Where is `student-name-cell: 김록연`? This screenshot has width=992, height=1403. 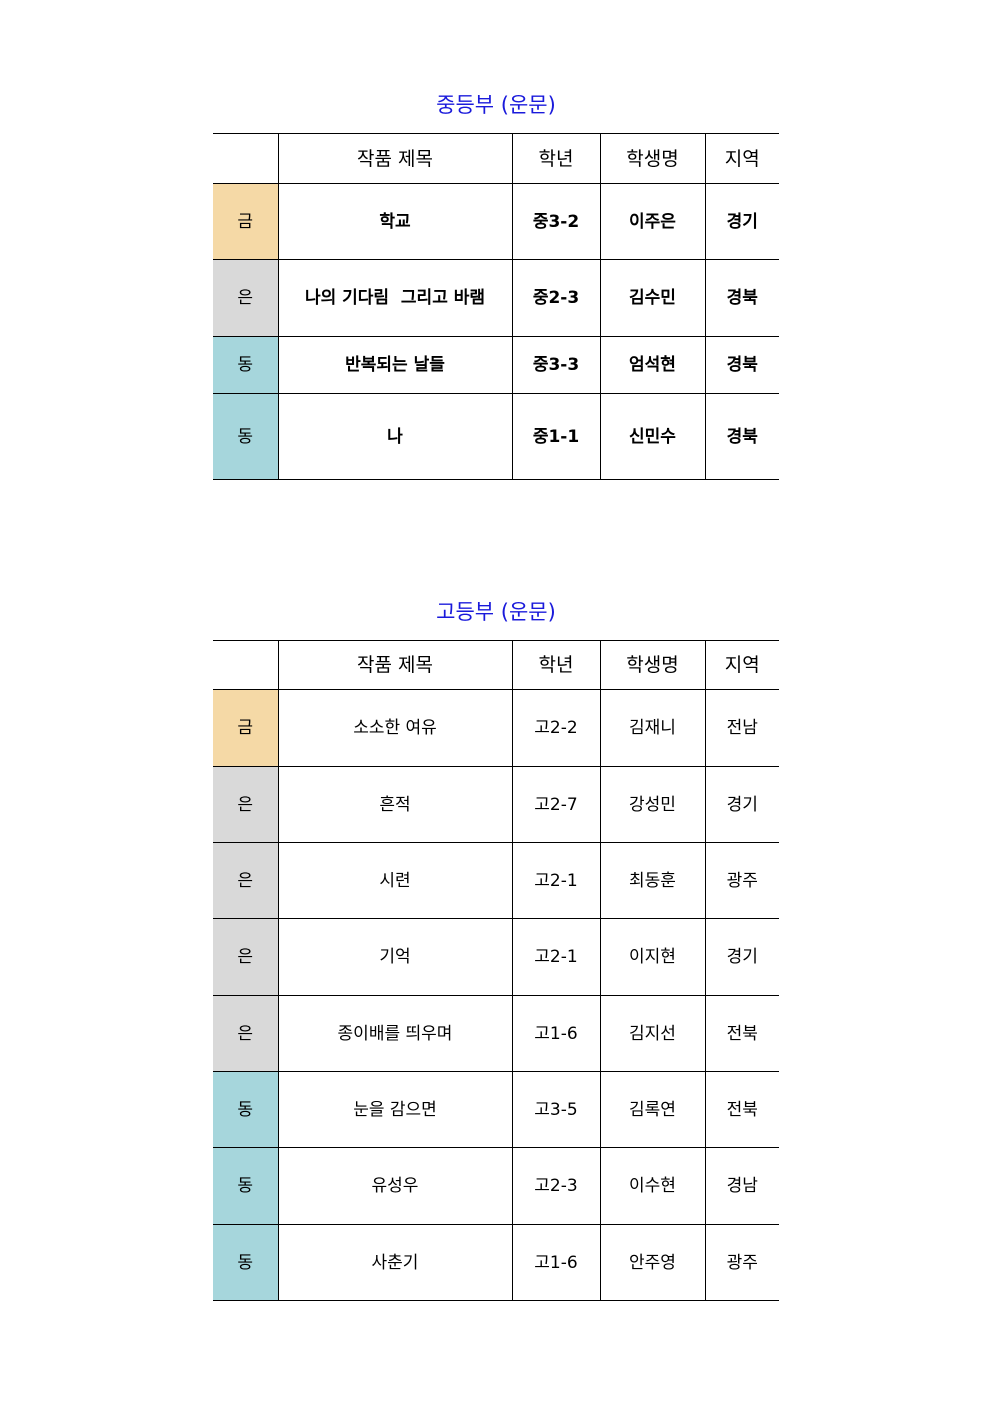
student-name-cell: 김록연 is located at coordinates (652, 1109).